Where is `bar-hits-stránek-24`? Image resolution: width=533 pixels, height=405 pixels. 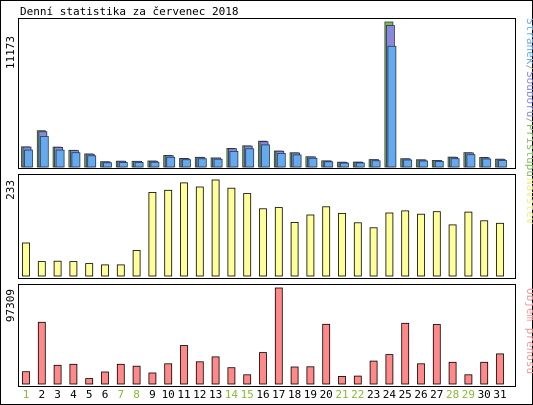 bar-hits-stránek-24 is located at coordinates (392, 106).